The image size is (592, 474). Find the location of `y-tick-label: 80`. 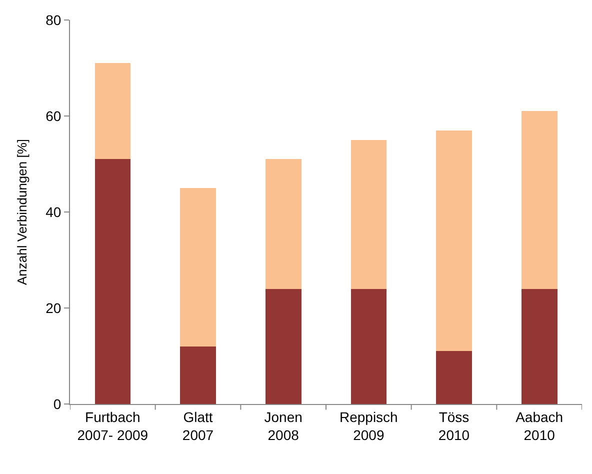

y-tick-label: 80 is located at coordinates (54, 20).